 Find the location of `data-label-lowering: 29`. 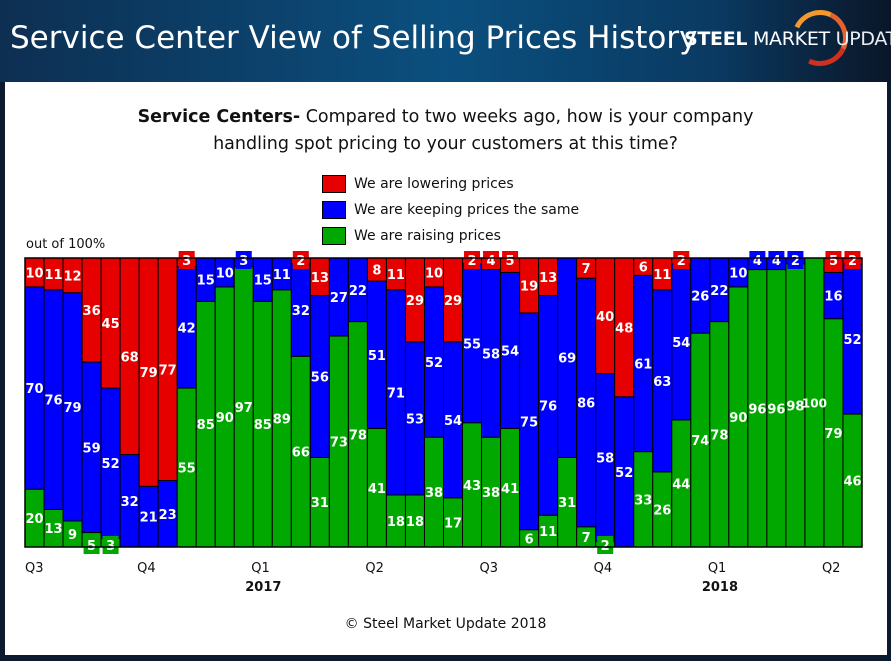

data-label-lowering: 29 is located at coordinates (415, 301).